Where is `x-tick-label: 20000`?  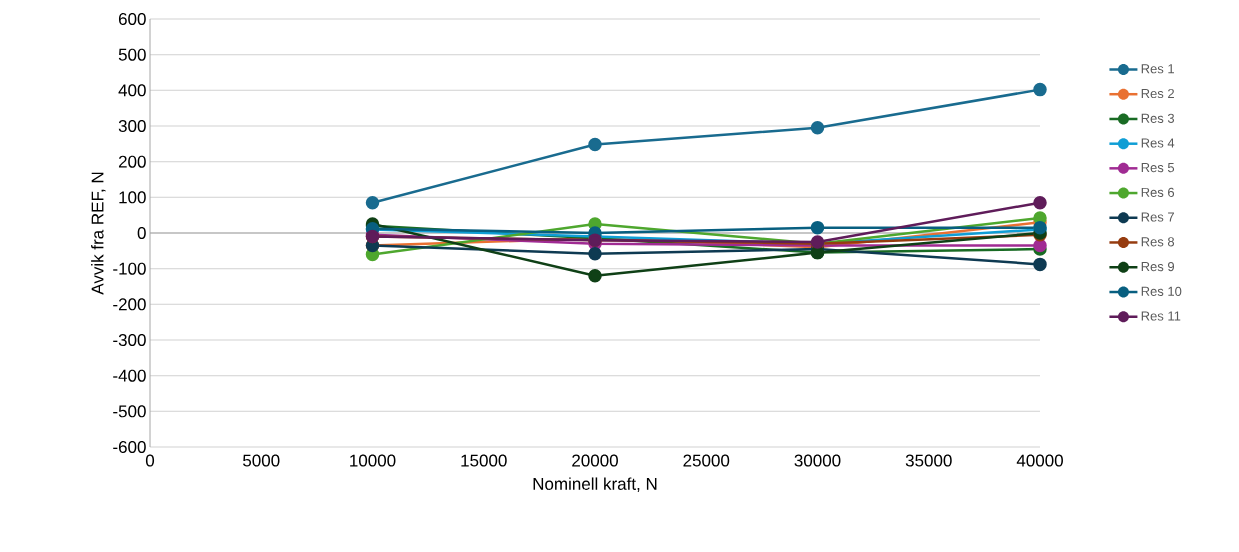 x-tick-label: 20000 is located at coordinates (595, 460).